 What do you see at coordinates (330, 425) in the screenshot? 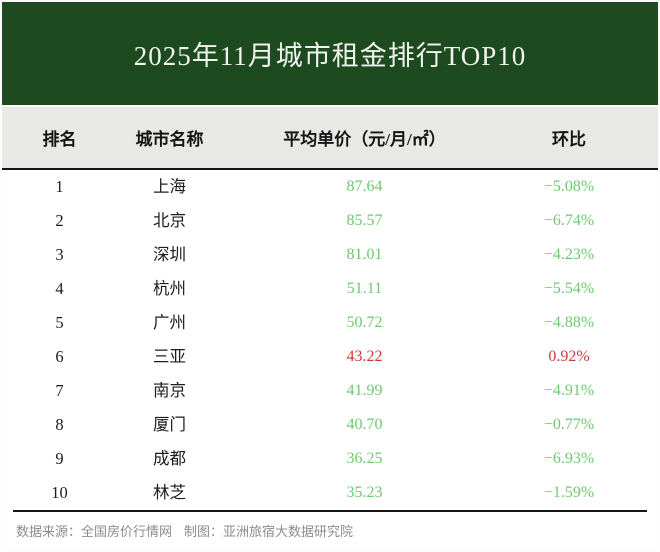
I see `table-row: 8 厦门 40.70 −0.77%` at bounding box center [330, 425].